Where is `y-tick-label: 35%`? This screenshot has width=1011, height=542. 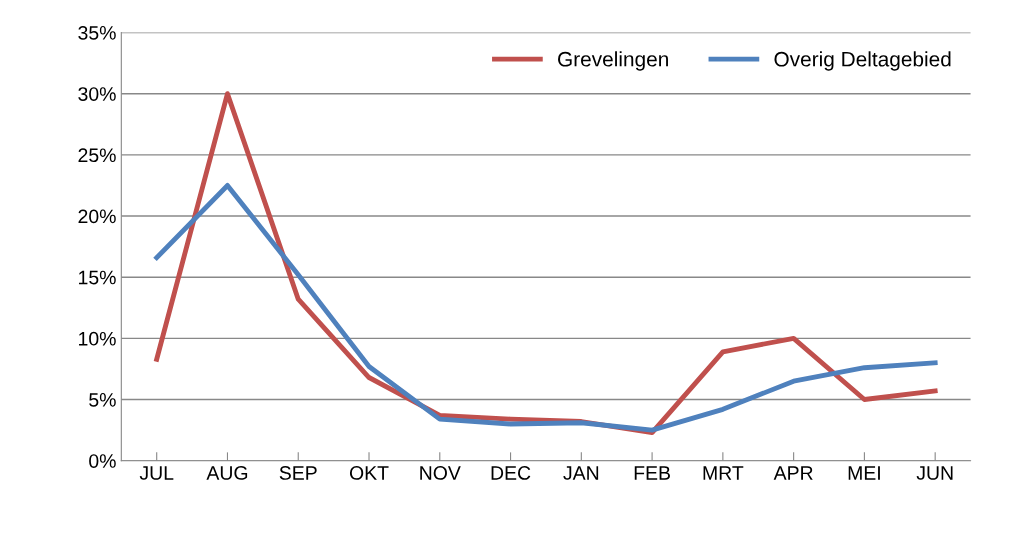 y-tick-label: 35% is located at coordinates (97, 32).